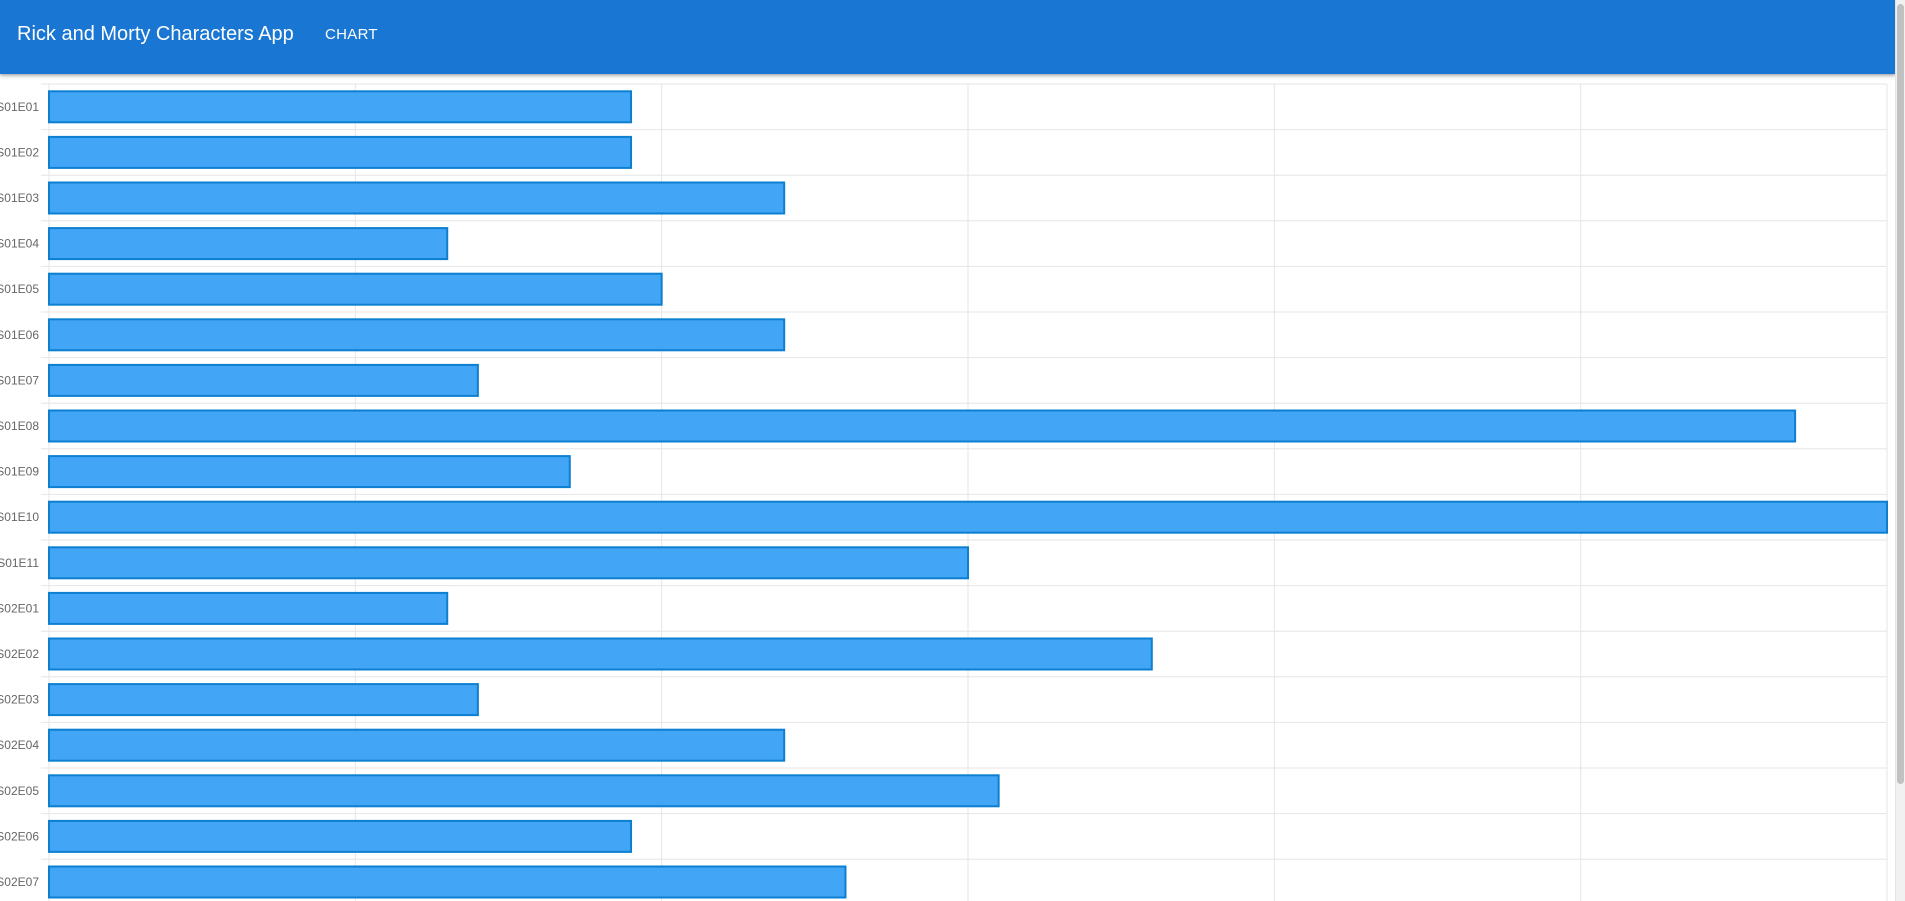 This screenshot has width=1905, height=901. What do you see at coordinates (19, 335) in the screenshot?
I see `category-tick-label: S01E06` at bounding box center [19, 335].